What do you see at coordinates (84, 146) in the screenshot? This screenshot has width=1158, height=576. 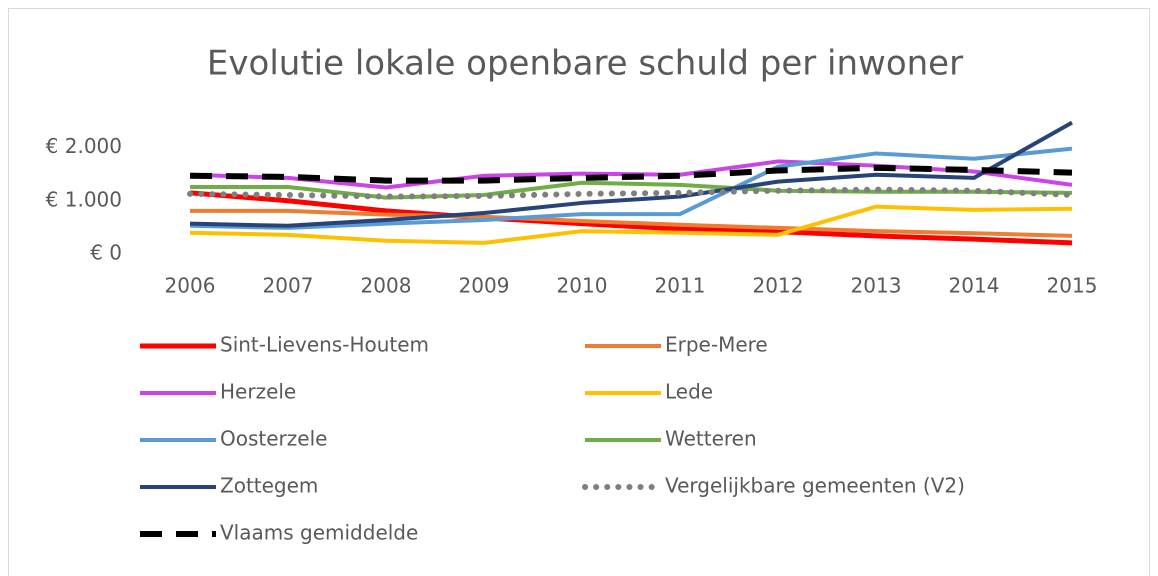 I see `y-tick-label: € 2.000` at bounding box center [84, 146].